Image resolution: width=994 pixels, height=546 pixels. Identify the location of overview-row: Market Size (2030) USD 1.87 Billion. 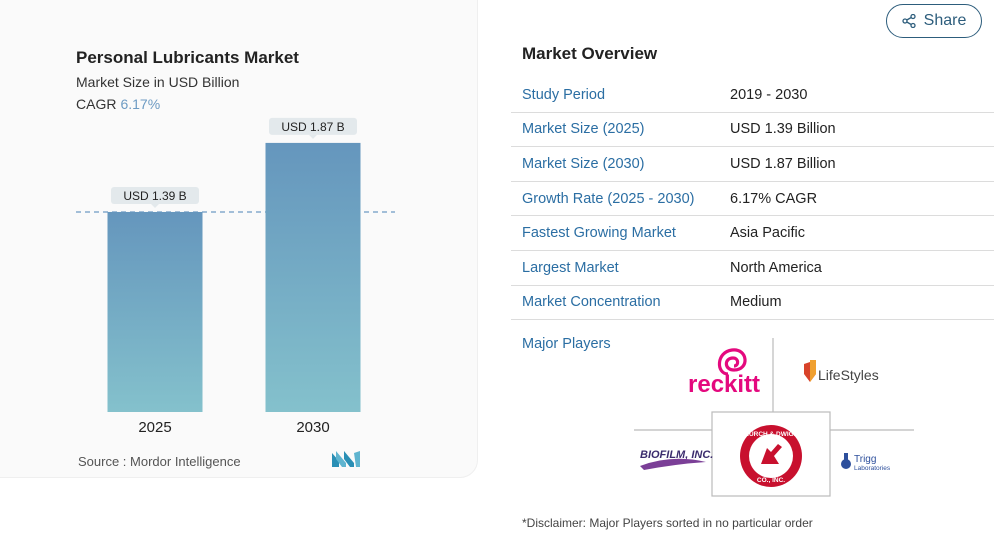
(752, 164).